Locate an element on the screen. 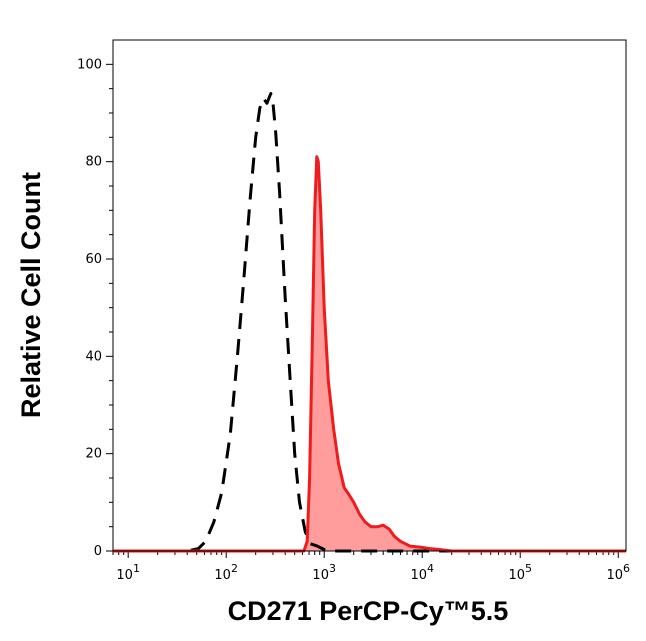  x-tick-label: 10¹ is located at coordinates (128, 572).